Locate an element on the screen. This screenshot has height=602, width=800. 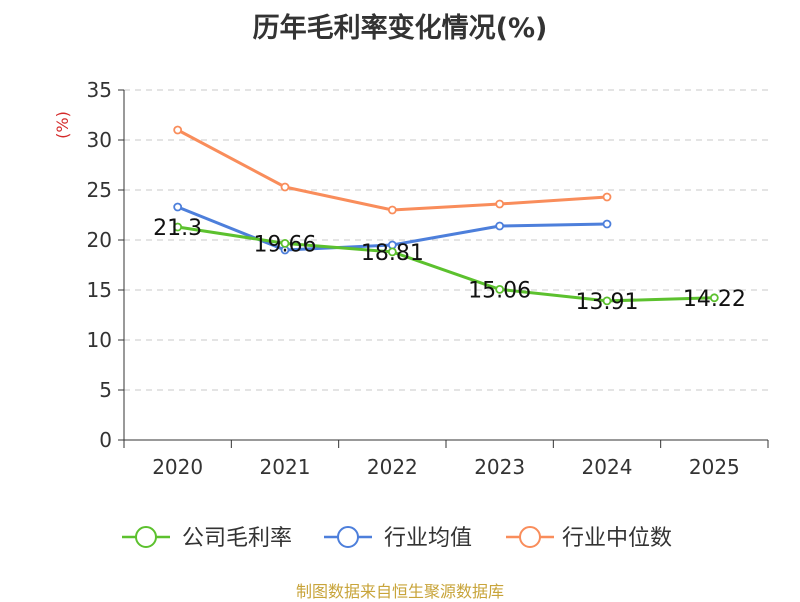
x-tick-label: 2022 is located at coordinates (392, 467).